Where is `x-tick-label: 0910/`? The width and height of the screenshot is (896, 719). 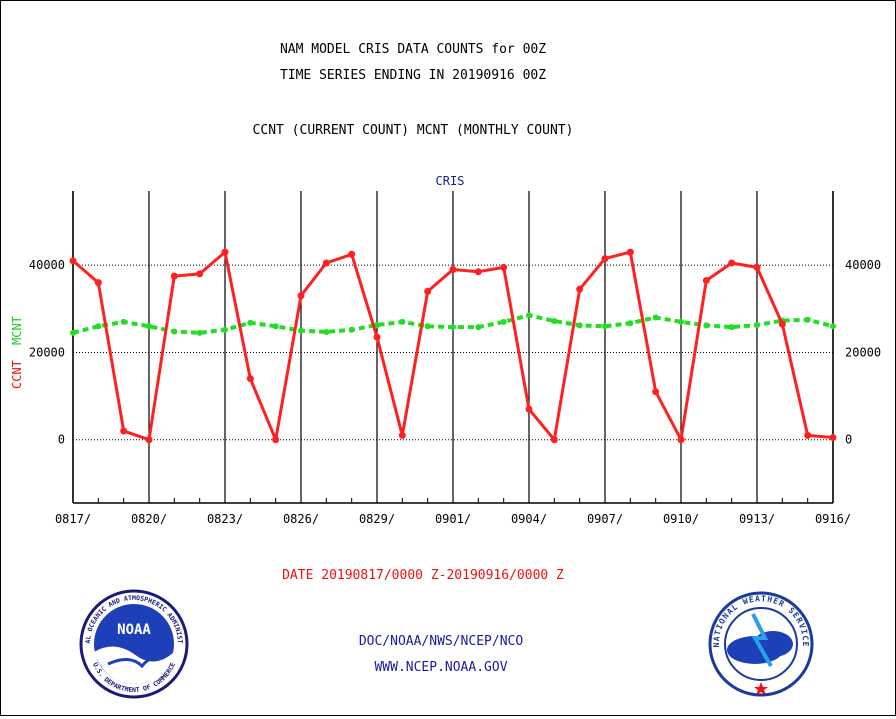 x-tick-label: 0910/ is located at coordinates (681, 519).